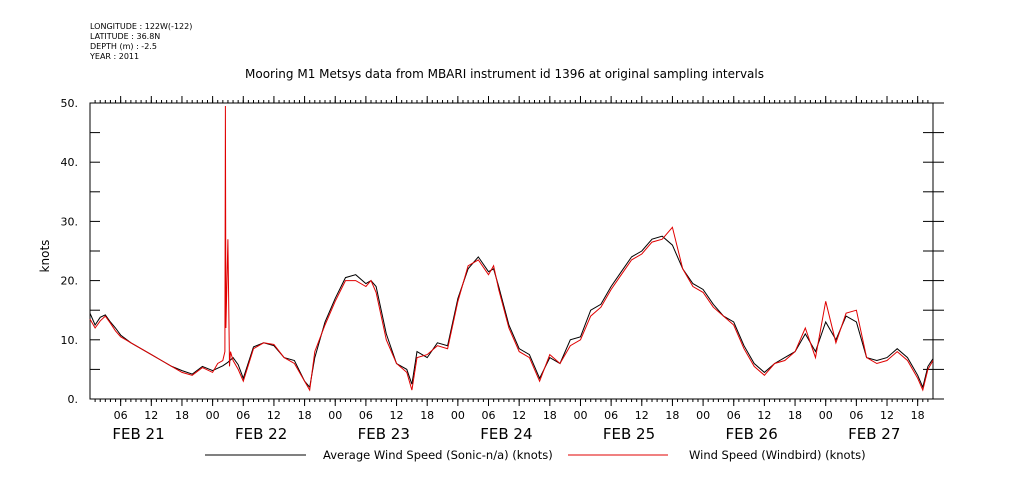 Image resolution: width=1009 pixels, height=504 pixels. I want to click on y-tick-label: 50., so click(70, 103).